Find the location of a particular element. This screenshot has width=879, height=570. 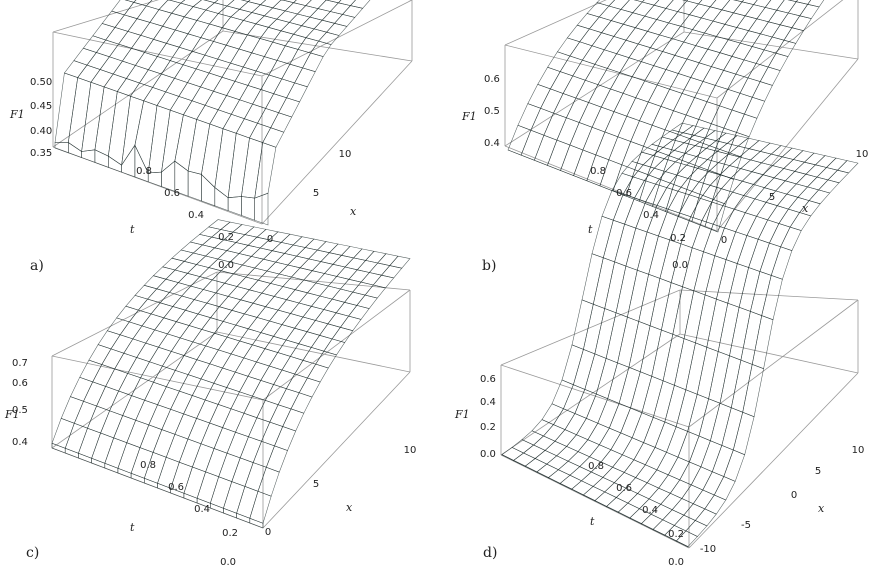

x-tick-label: 10 is located at coordinates (862, 154).